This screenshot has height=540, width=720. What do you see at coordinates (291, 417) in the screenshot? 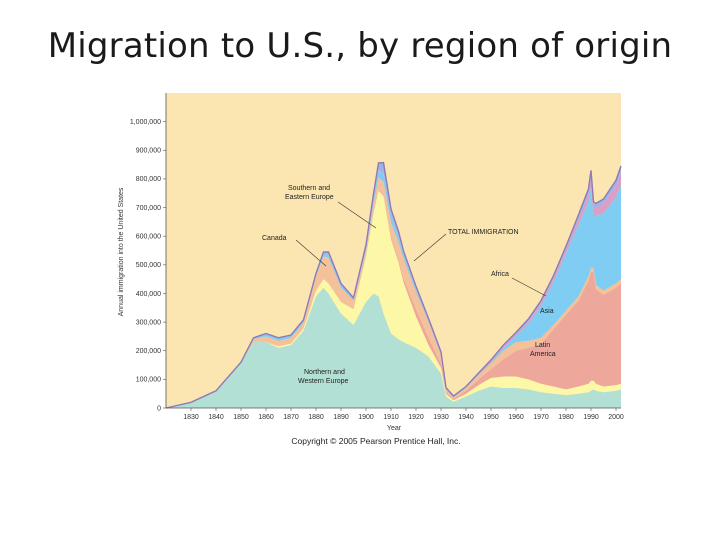
I see `x-tick-label: 1870` at bounding box center [291, 417].